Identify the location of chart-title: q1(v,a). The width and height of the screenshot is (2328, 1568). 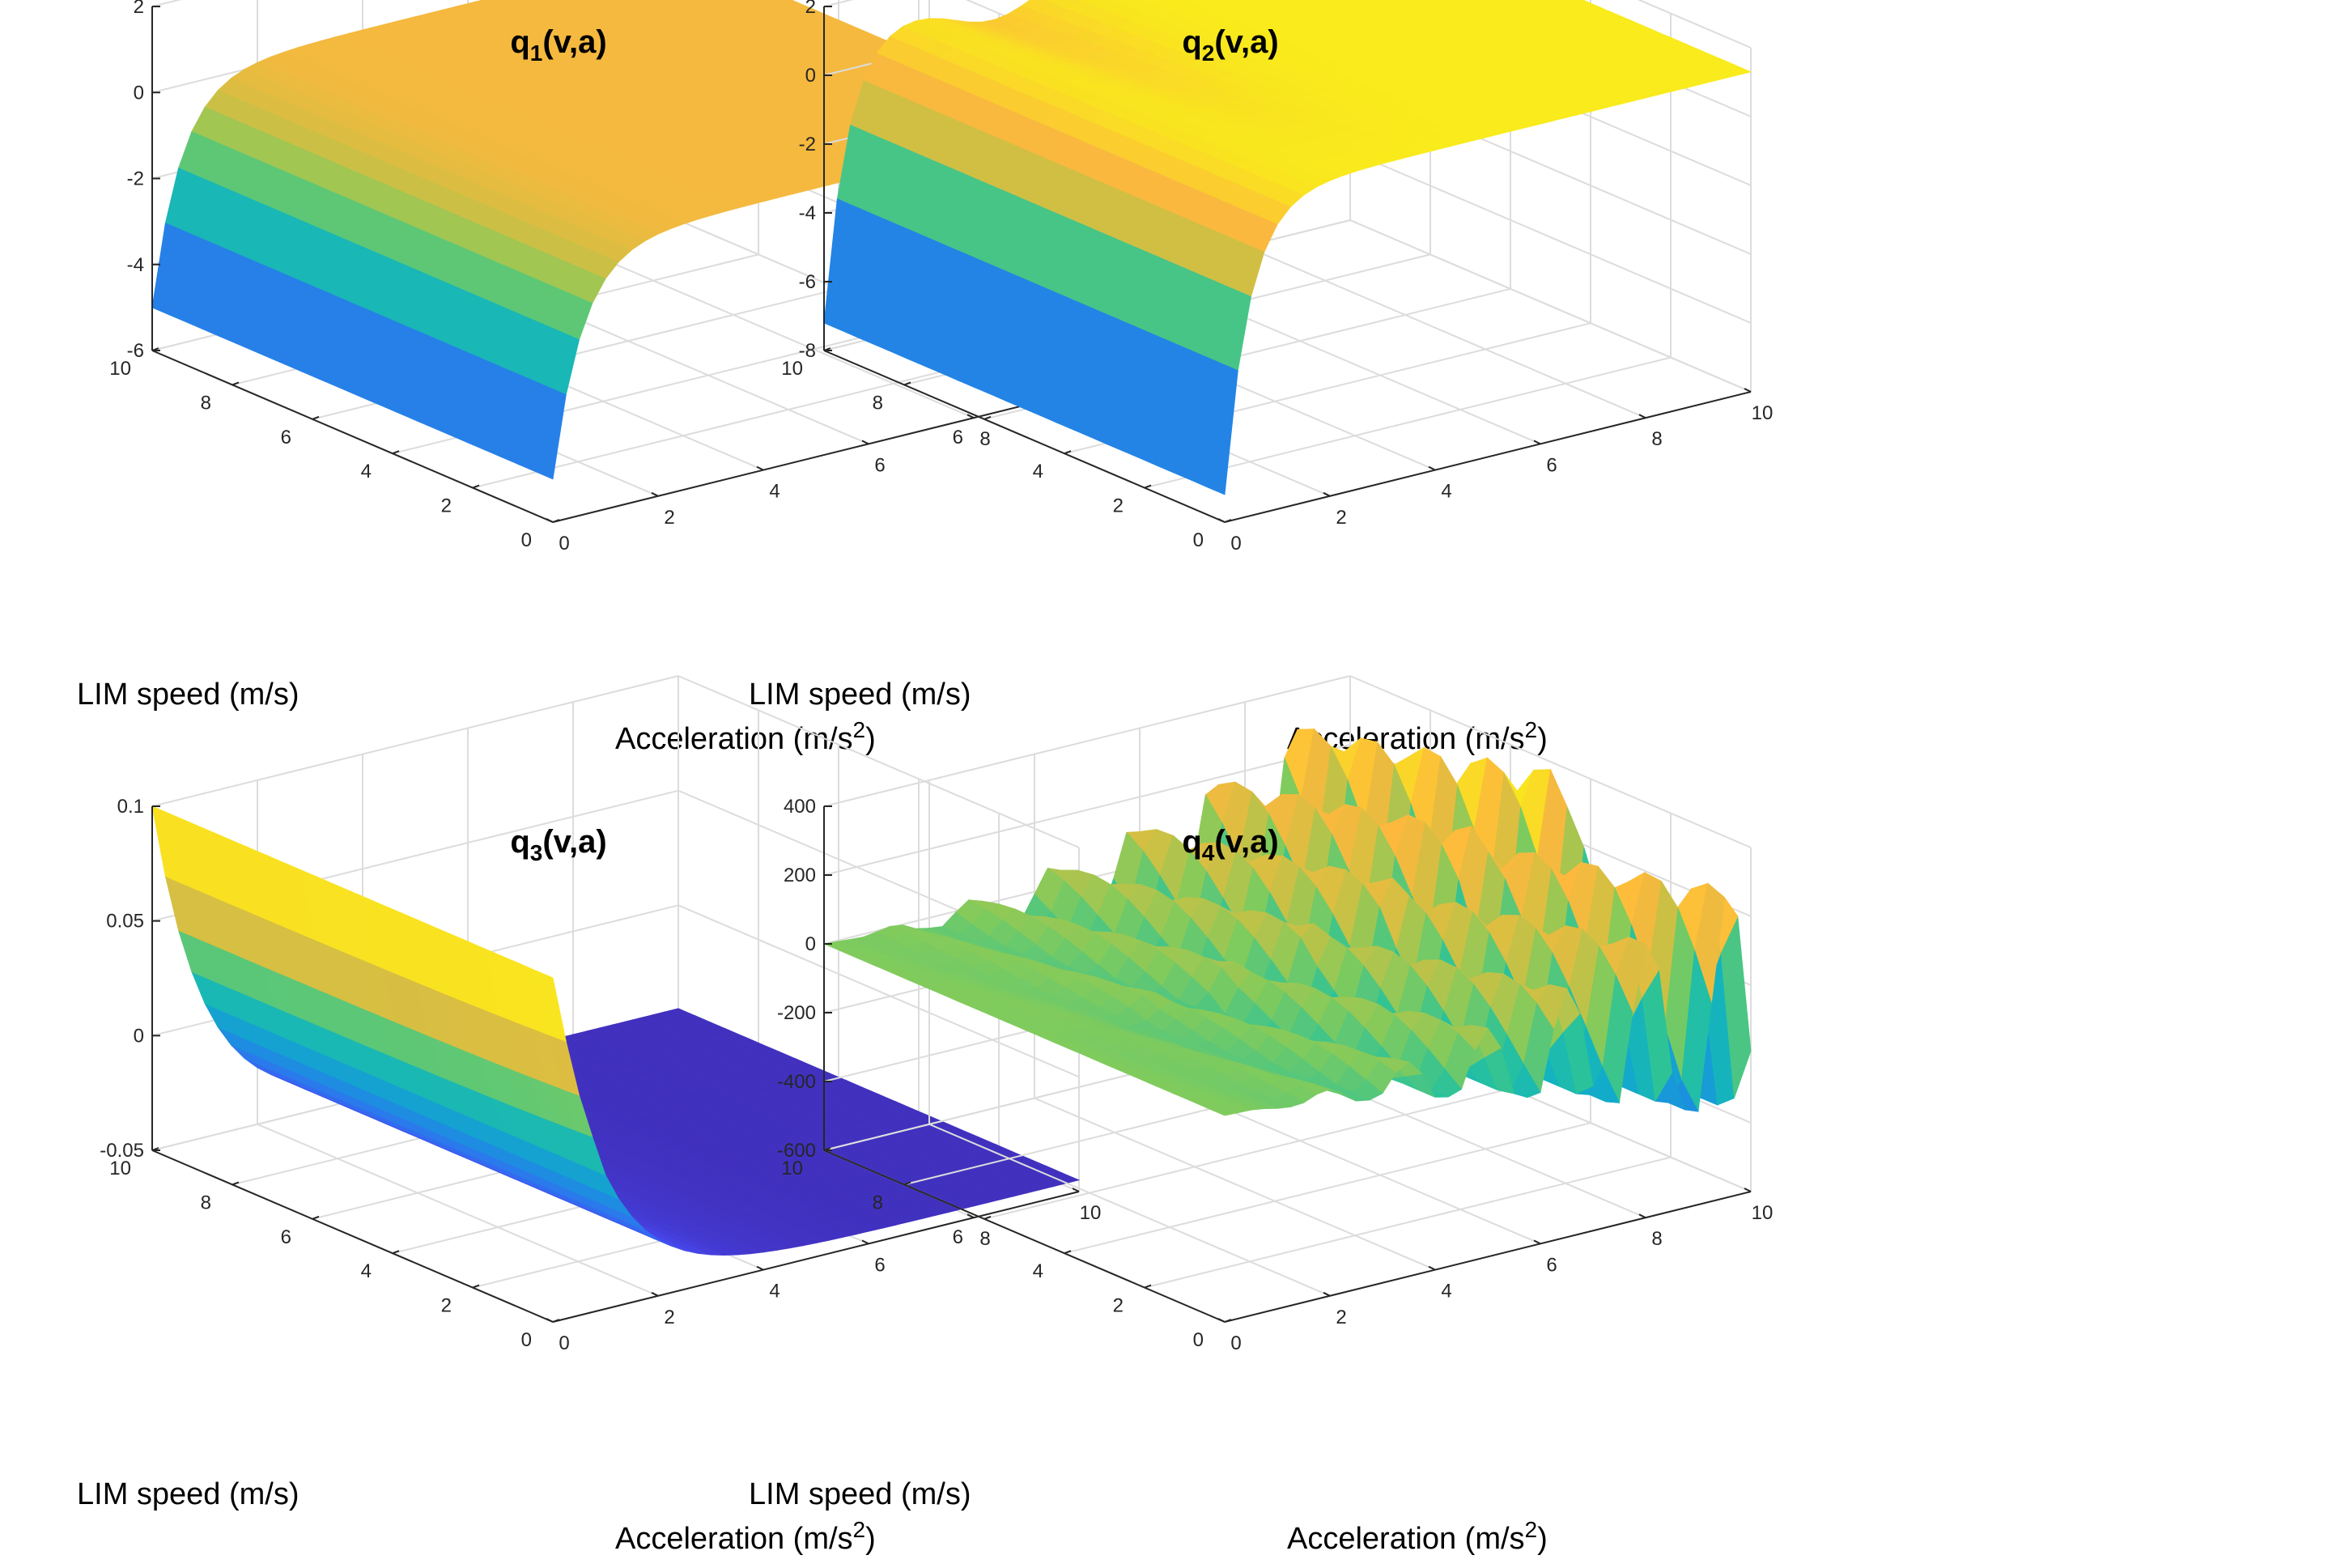
(558, 45).